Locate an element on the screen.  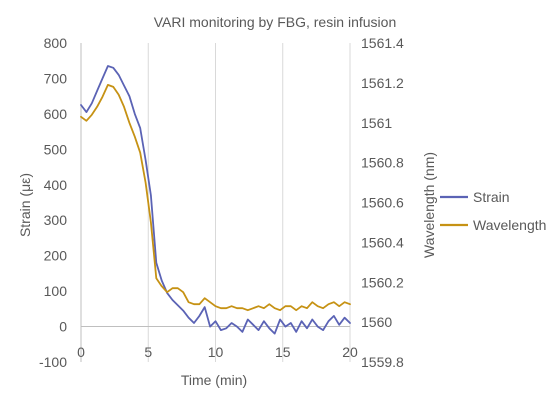
y2-axis-label: Wavelength (nm) is located at coordinates (429, 205).